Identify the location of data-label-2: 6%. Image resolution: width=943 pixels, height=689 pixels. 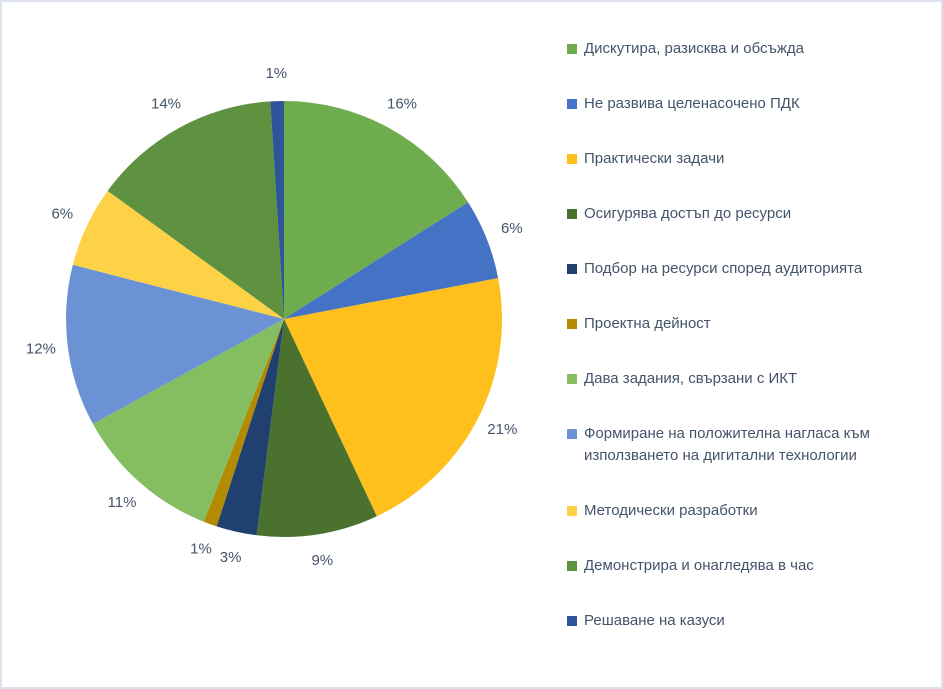
(512, 228).